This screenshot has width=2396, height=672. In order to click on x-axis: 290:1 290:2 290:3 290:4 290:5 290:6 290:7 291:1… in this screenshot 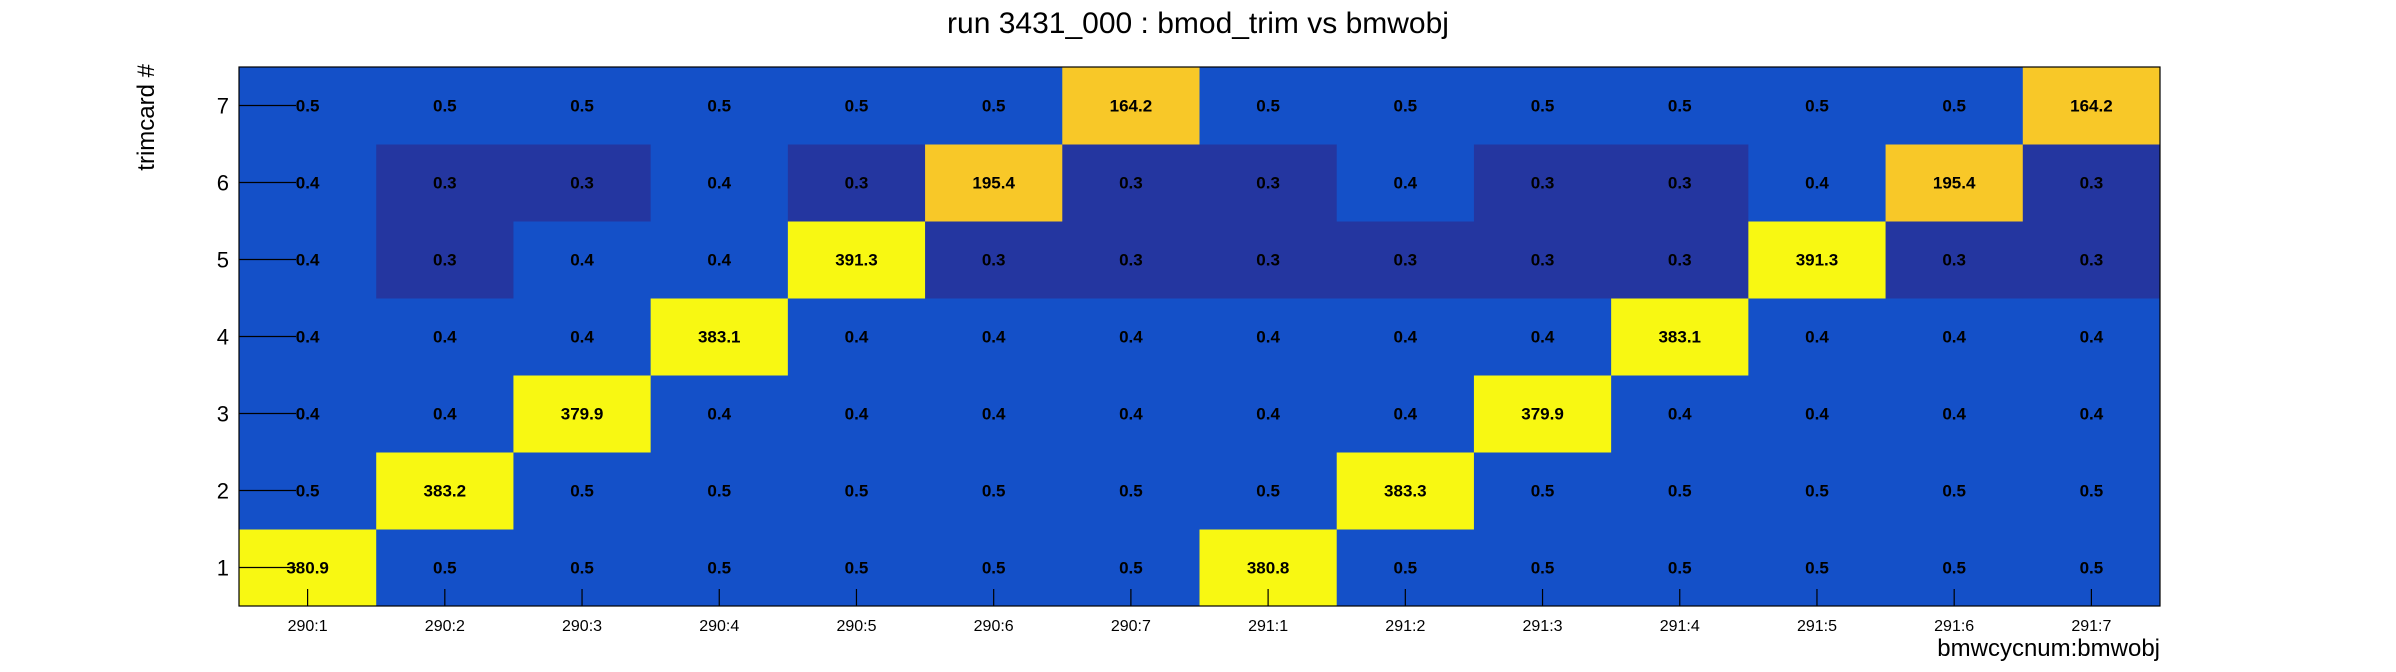, I will do `click(1200, 612)`.